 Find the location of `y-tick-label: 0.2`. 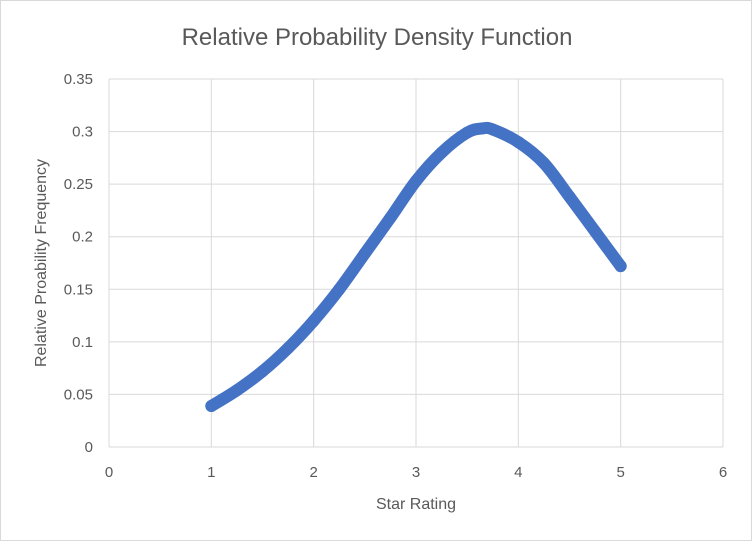

y-tick-label: 0.2 is located at coordinates (82, 237).